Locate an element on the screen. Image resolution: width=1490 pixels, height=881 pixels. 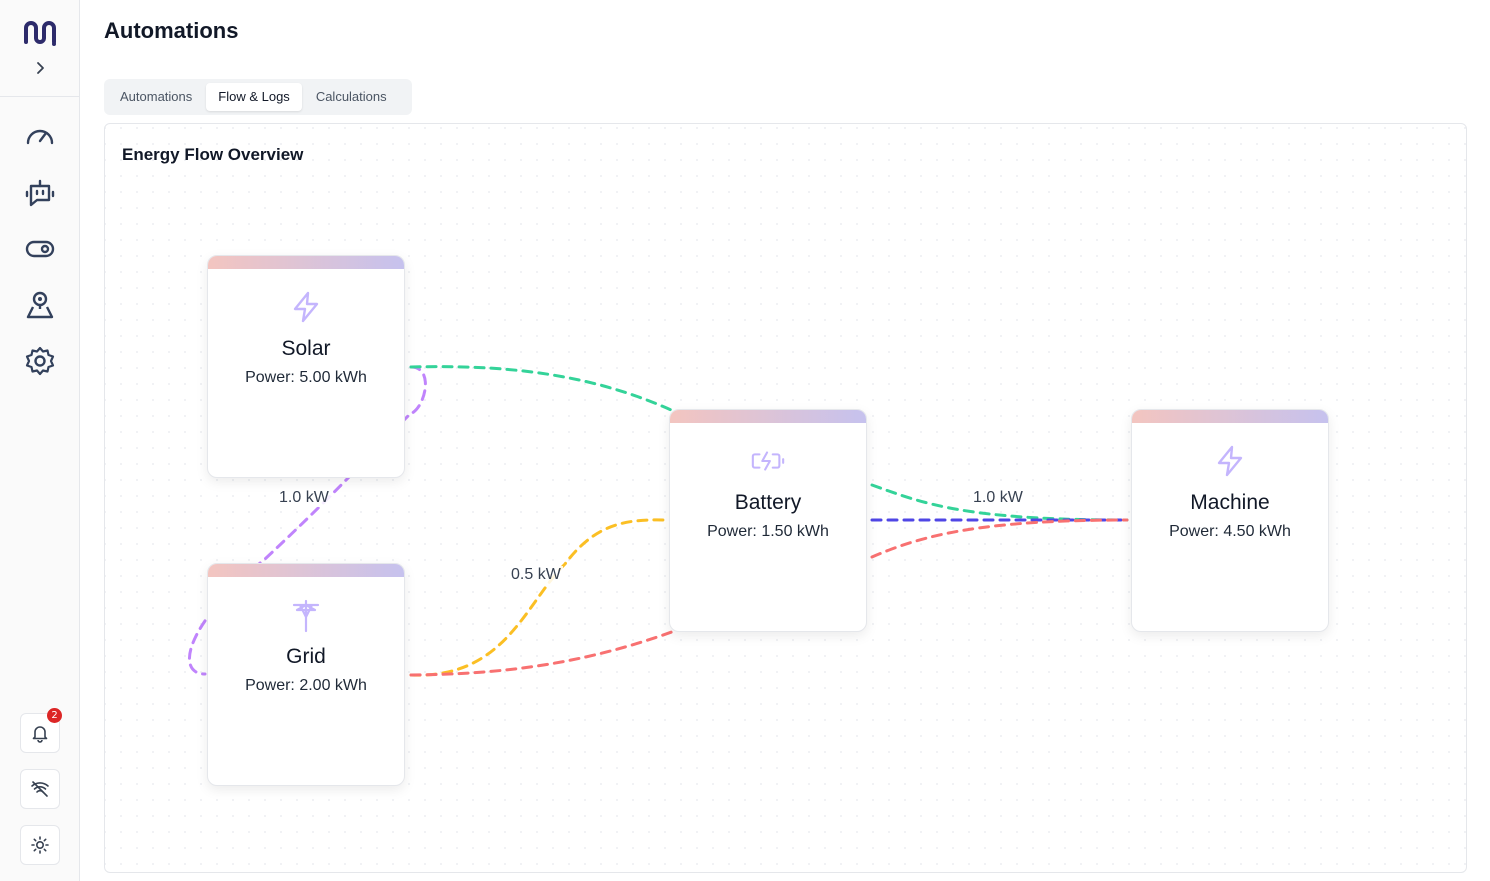
edge-label-grid-battery: 0.5 kW is located at coordinates (536, 575).